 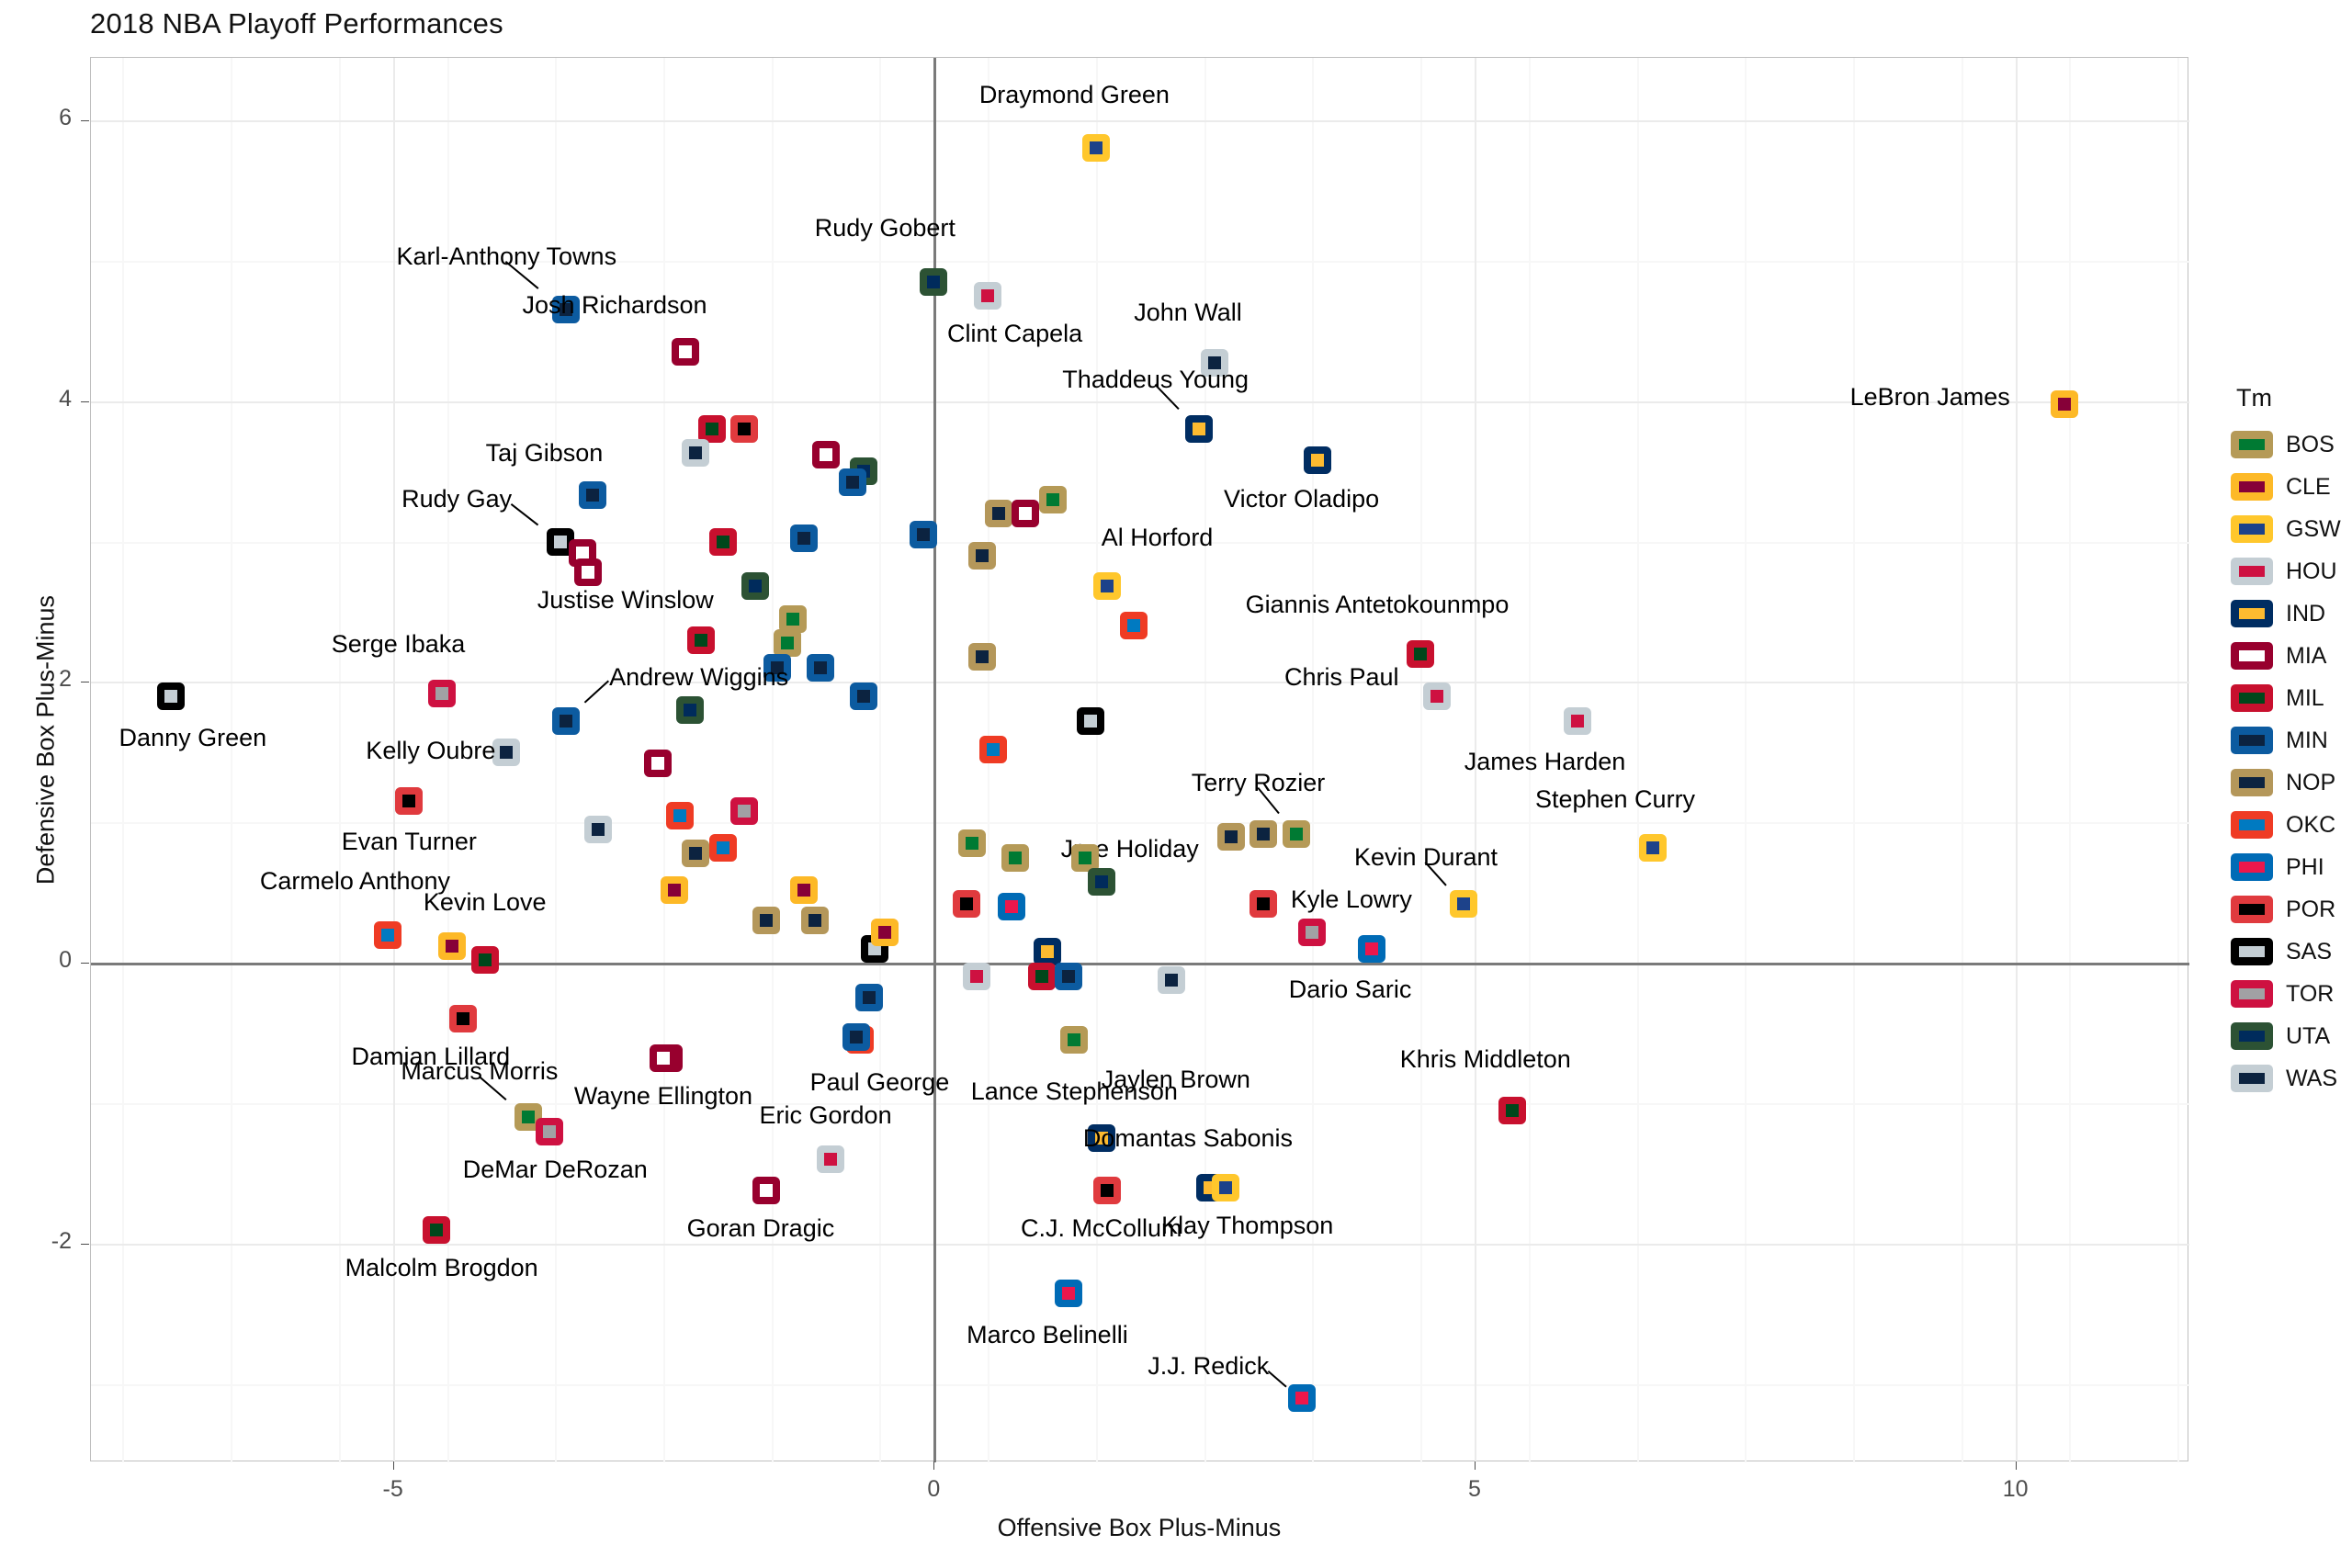 I want to click on legend-item-mil: MIL, so click(x=2292, y=698).